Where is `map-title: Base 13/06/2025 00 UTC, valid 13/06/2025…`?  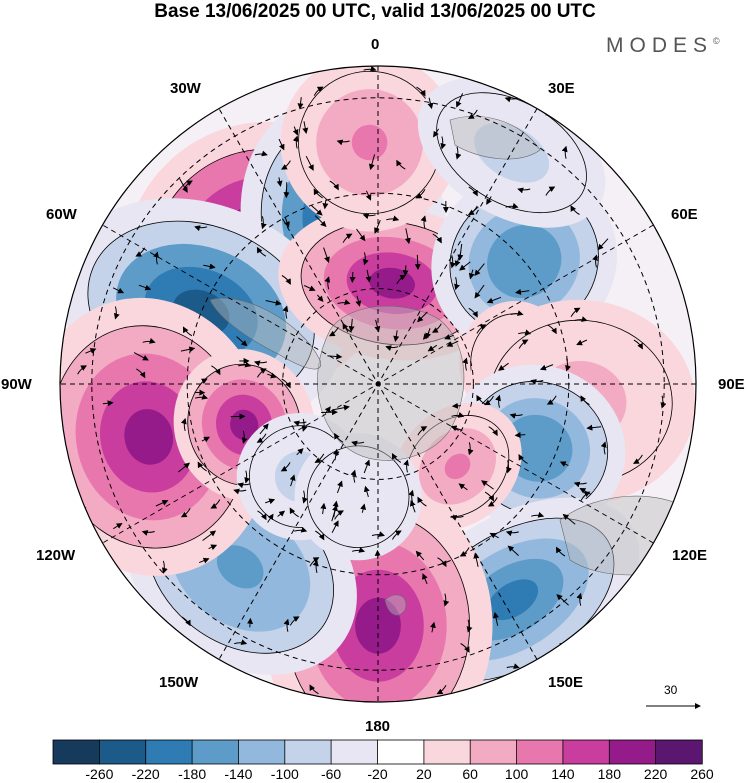
map-title: Base 13/06/2025 00 UTC, valid 13/06/2025… is located at coordinates (375, 11).